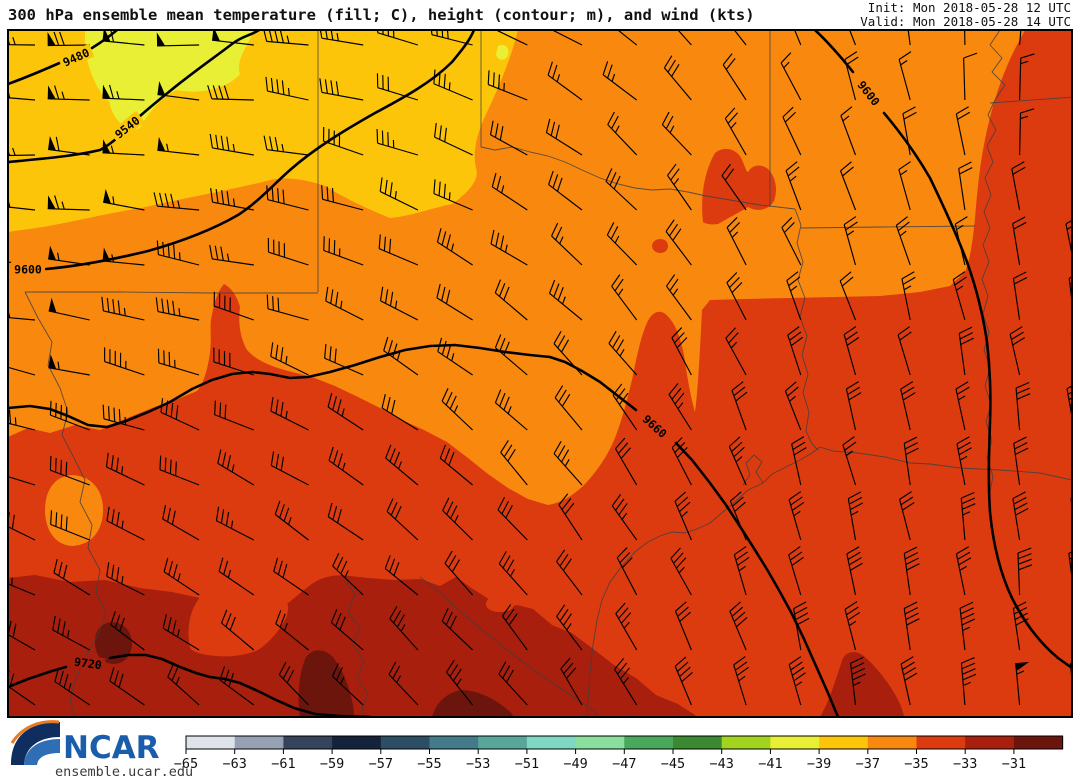  What do you see at coordinates (753, 470) in the screenshot?
I see `coastline-galveston-bay` at bounding box center [753, 470].